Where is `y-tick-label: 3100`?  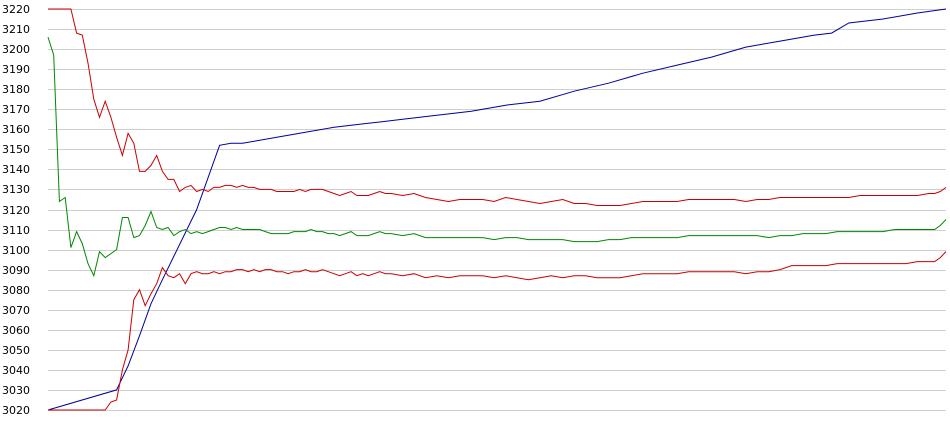 y-tick-label: 3100 is located at coordinates (16, 250).